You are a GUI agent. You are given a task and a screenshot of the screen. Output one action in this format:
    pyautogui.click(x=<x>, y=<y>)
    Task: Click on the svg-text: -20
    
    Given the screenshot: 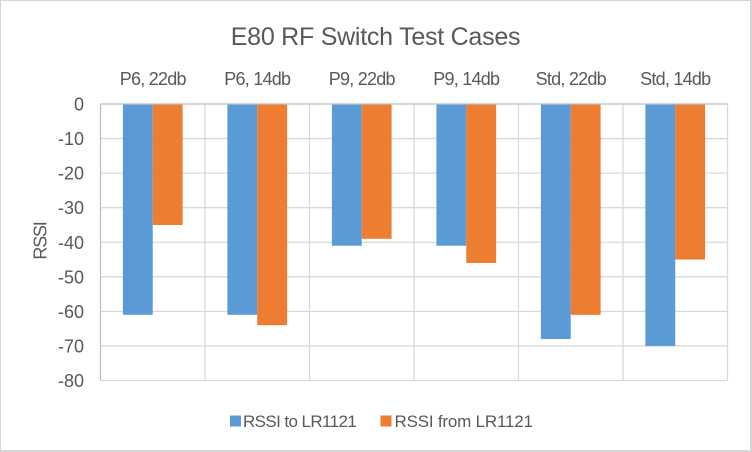 What is the action you would take?
    pyautogui.click(x=71, y=174)
    